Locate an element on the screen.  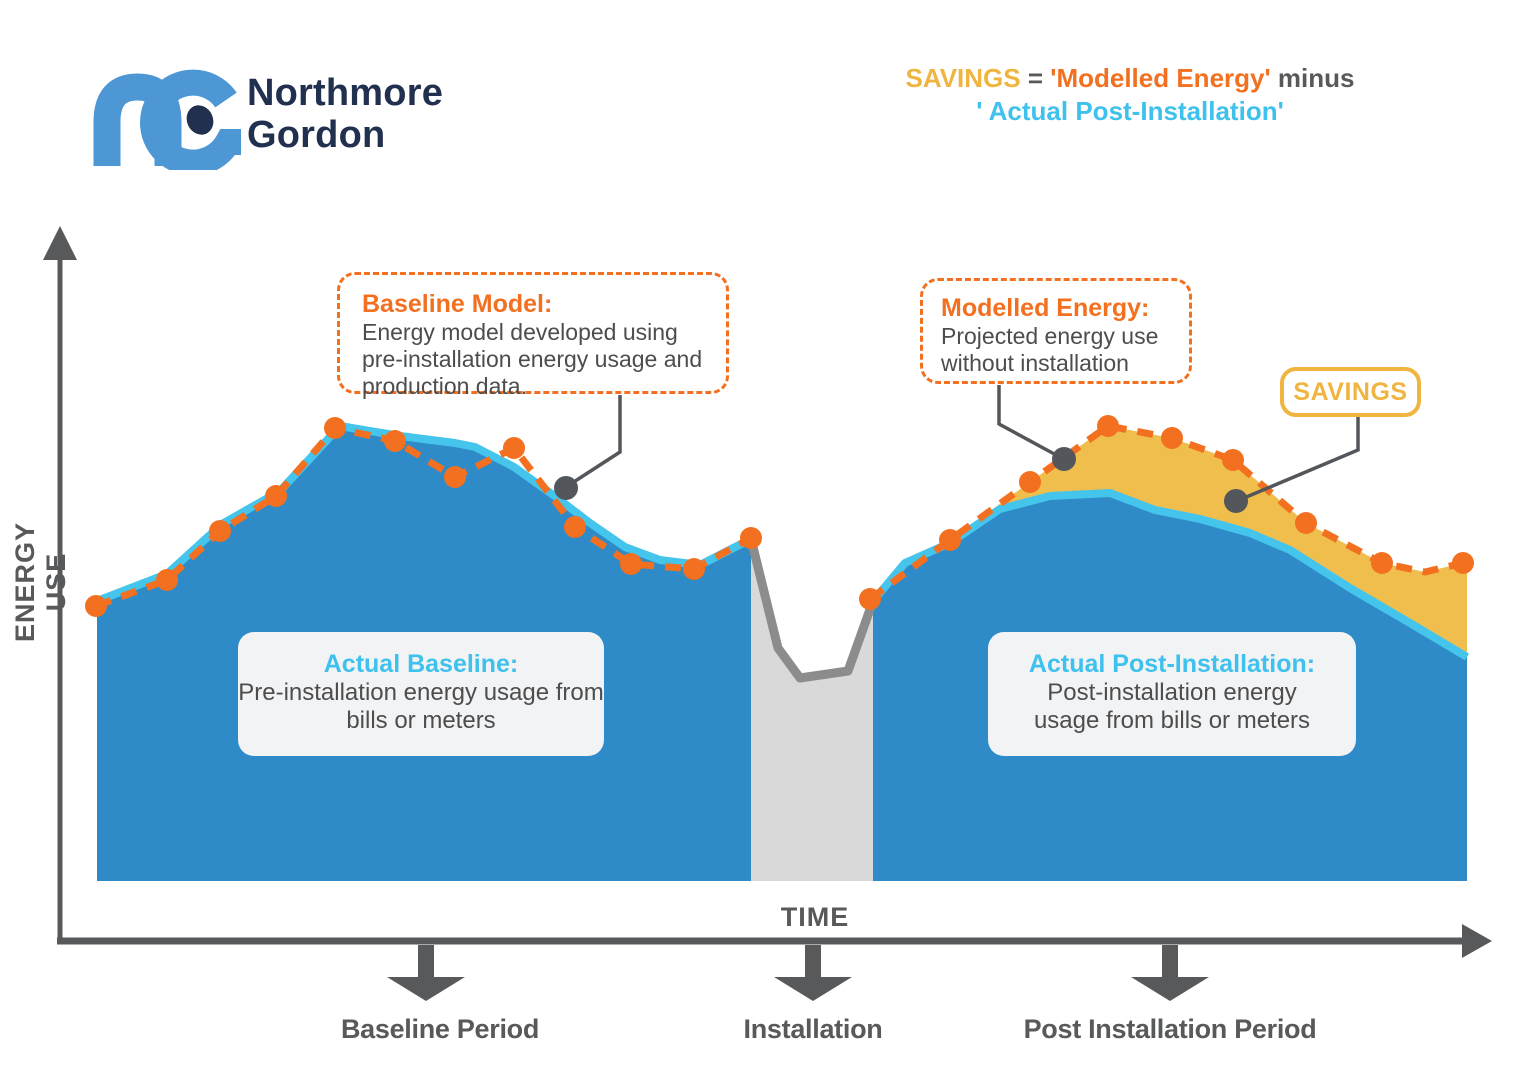
logo-g-shape is located at coordinates (190, 122).